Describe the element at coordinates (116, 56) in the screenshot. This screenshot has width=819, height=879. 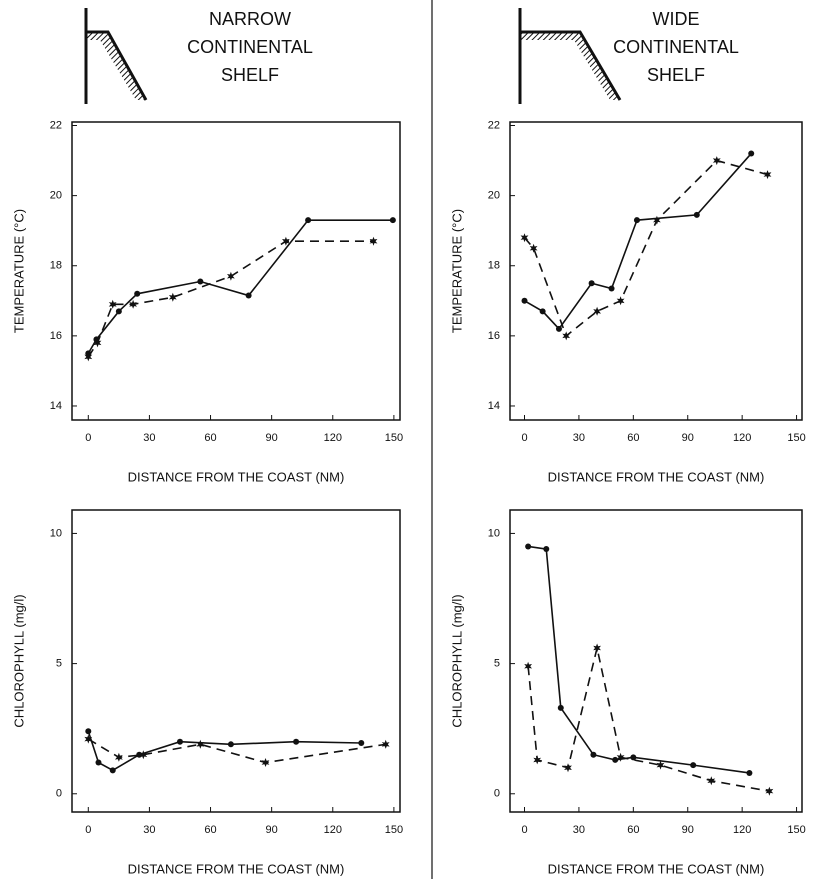
I see `narrow-shelf-icon` at that location.